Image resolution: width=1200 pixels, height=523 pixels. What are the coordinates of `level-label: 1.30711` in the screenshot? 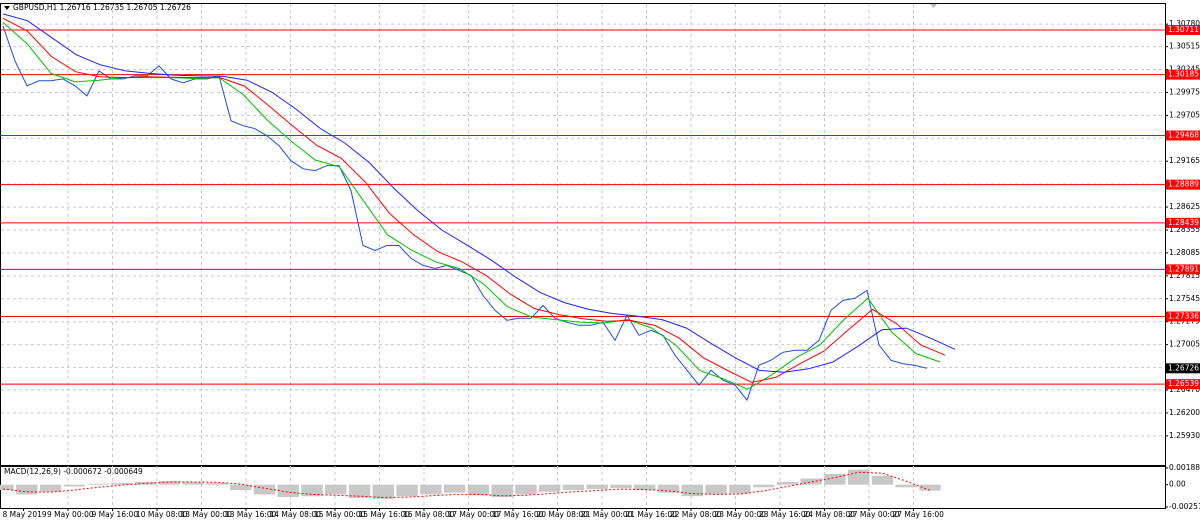 It's located at (1183, 29).